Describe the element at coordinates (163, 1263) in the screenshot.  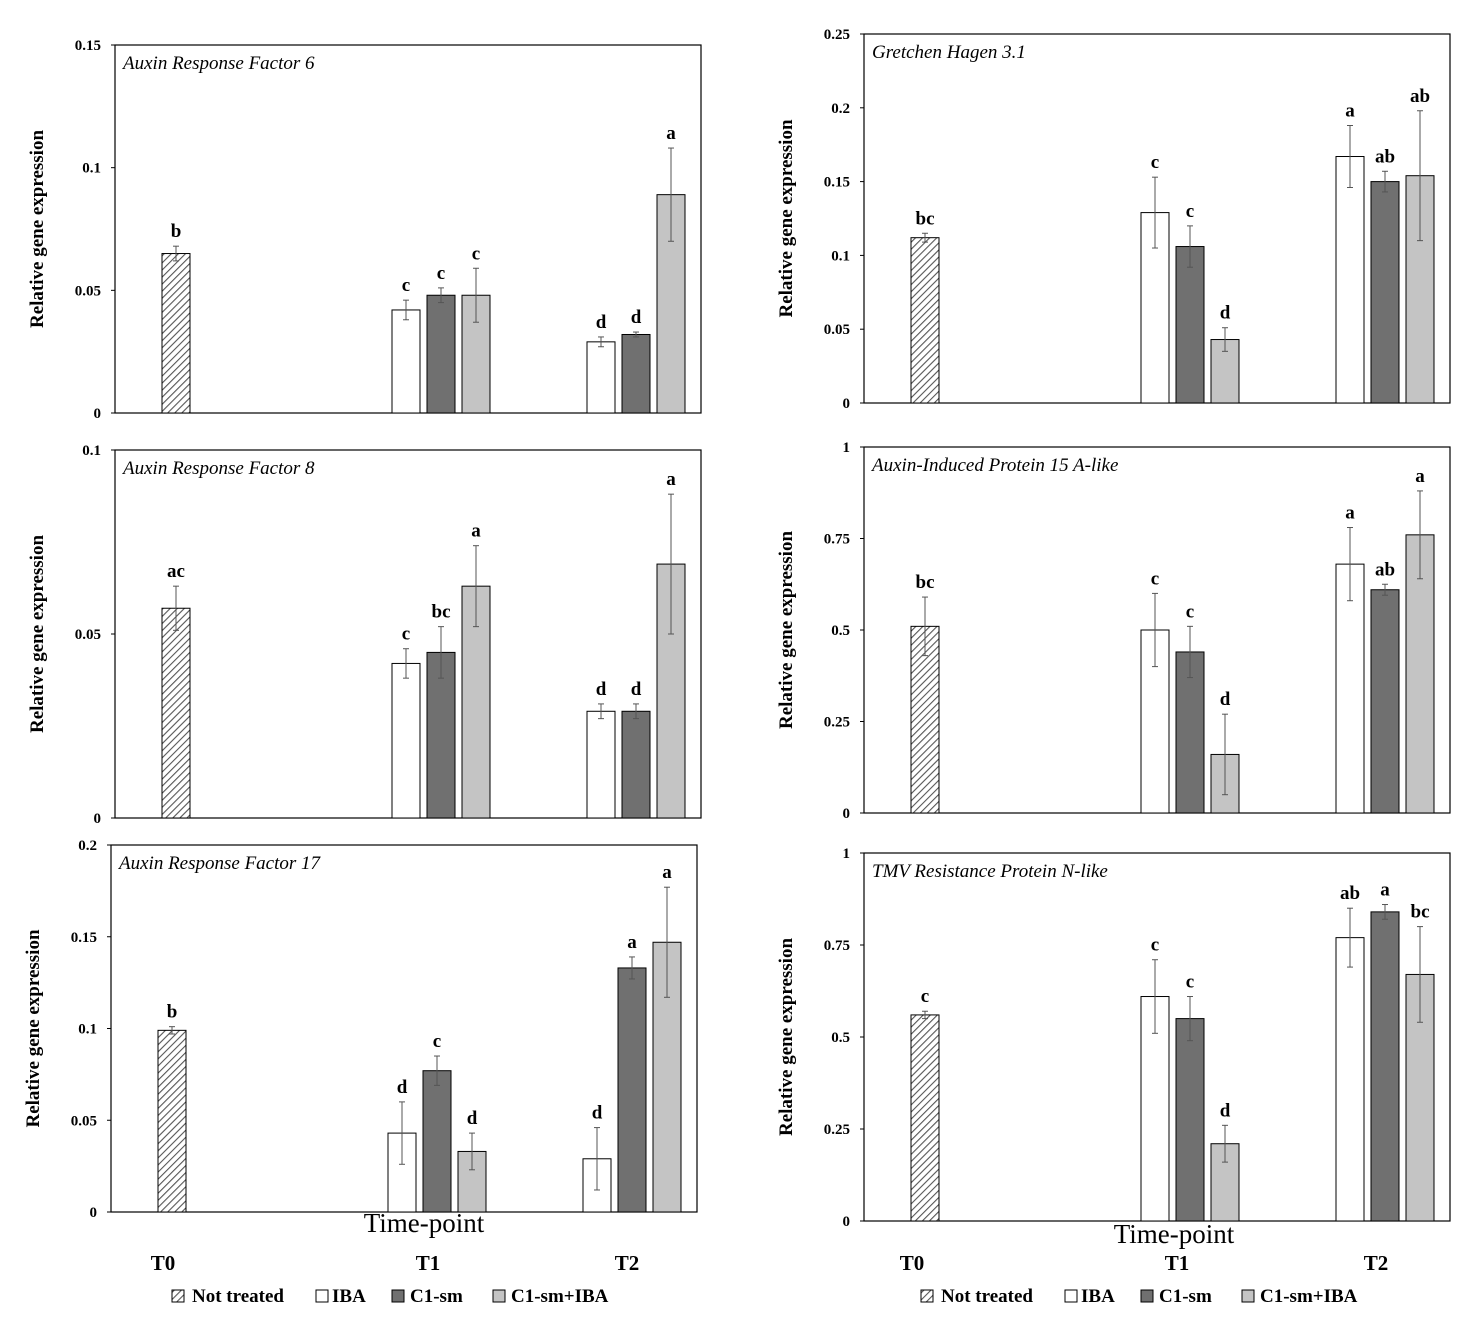
I see `timepoint-label-left-t0: T0` at that location.